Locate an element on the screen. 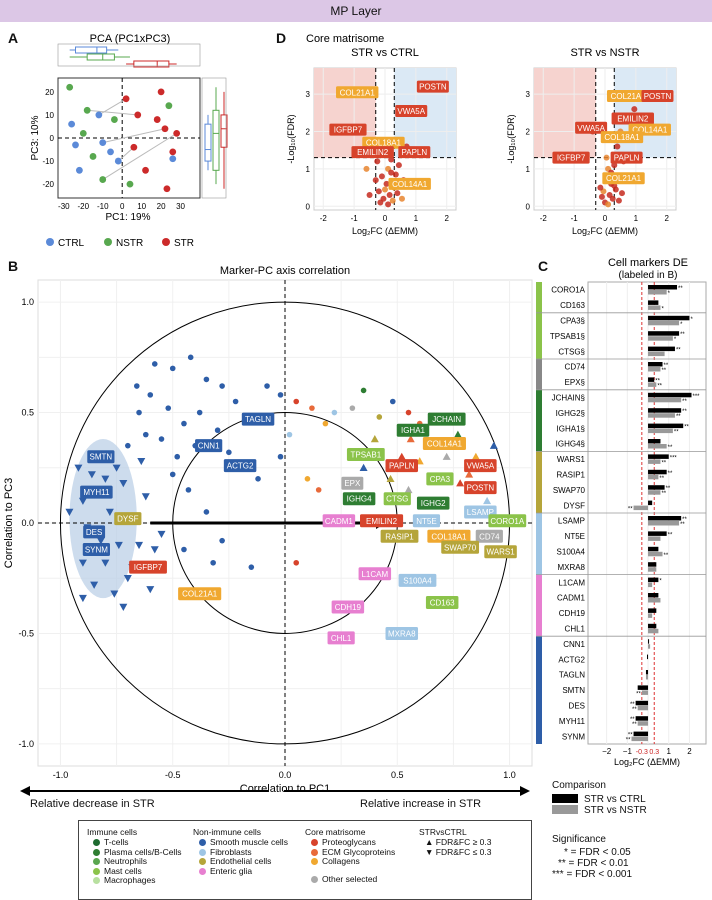 Image resolution: width=712 pixels, height=900 pixels. y-axis-label: Correlation to PC3 is located at coordinates (9, 523).